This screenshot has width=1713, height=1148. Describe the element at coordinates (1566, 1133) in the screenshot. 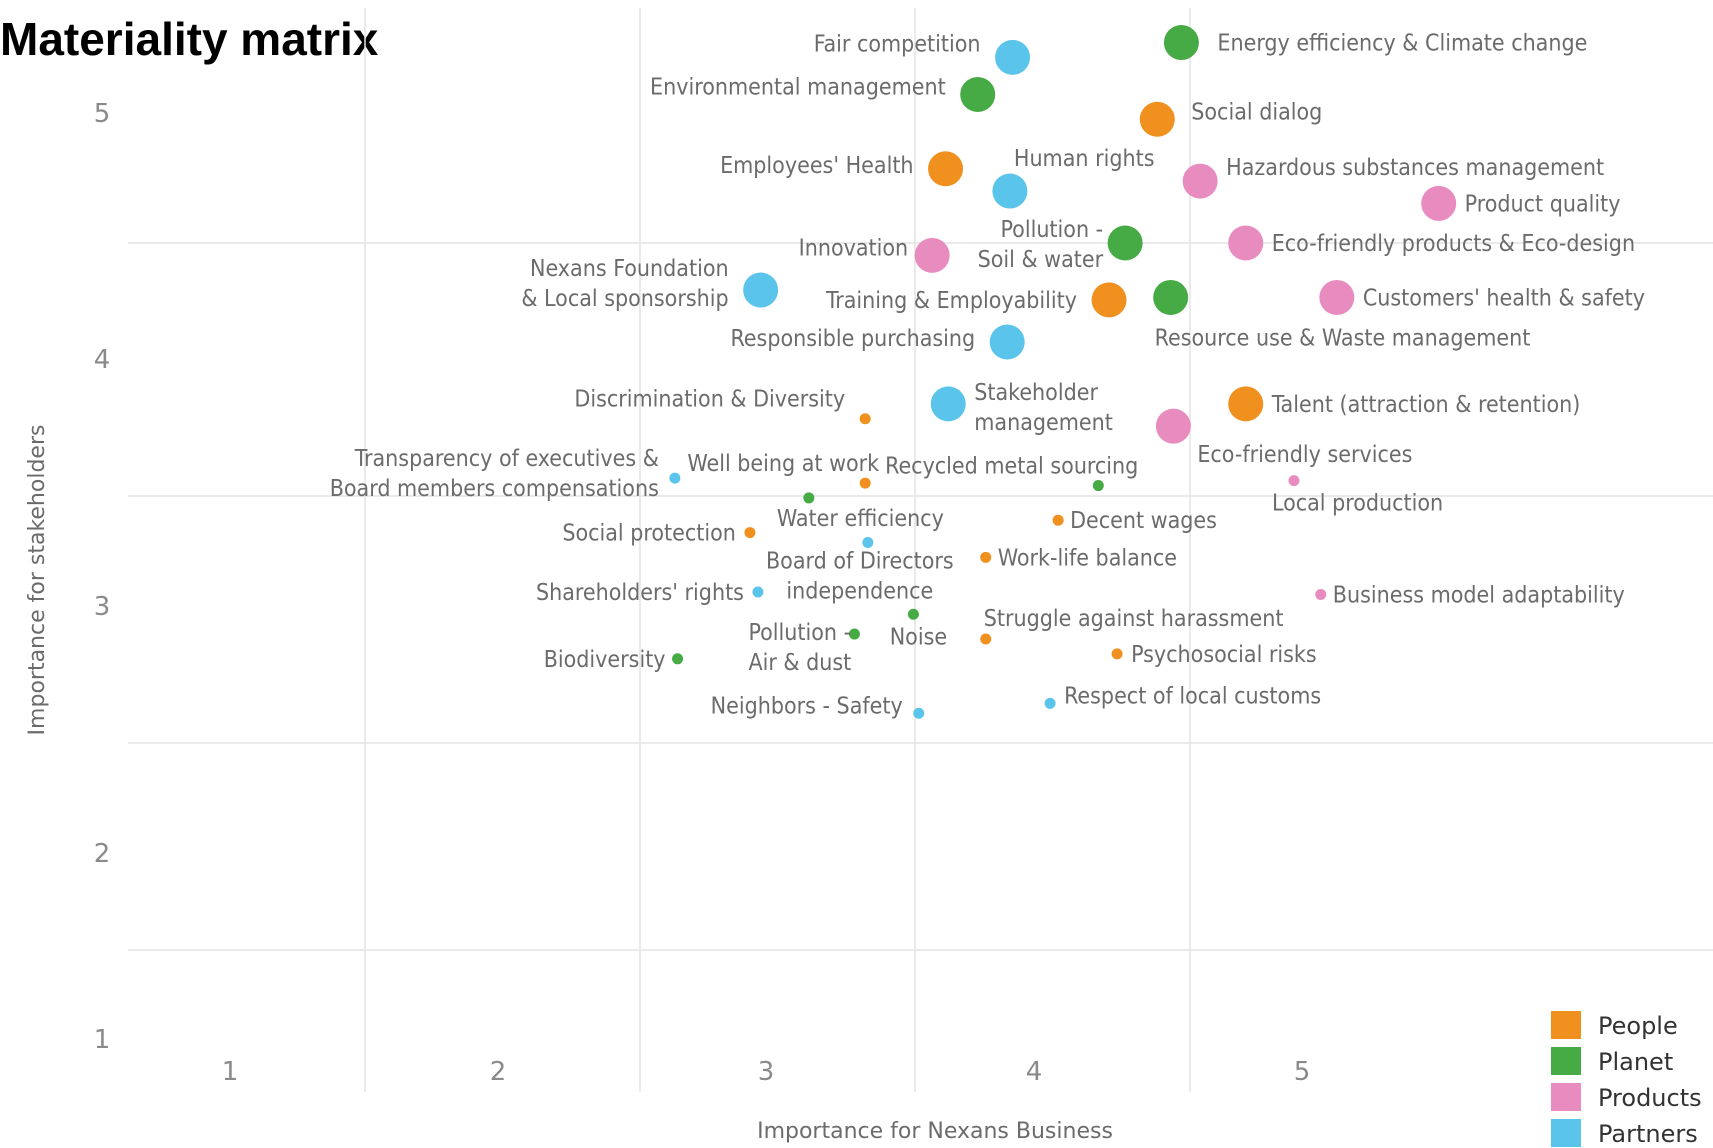

I see `legend-swatch-partners` at that location.